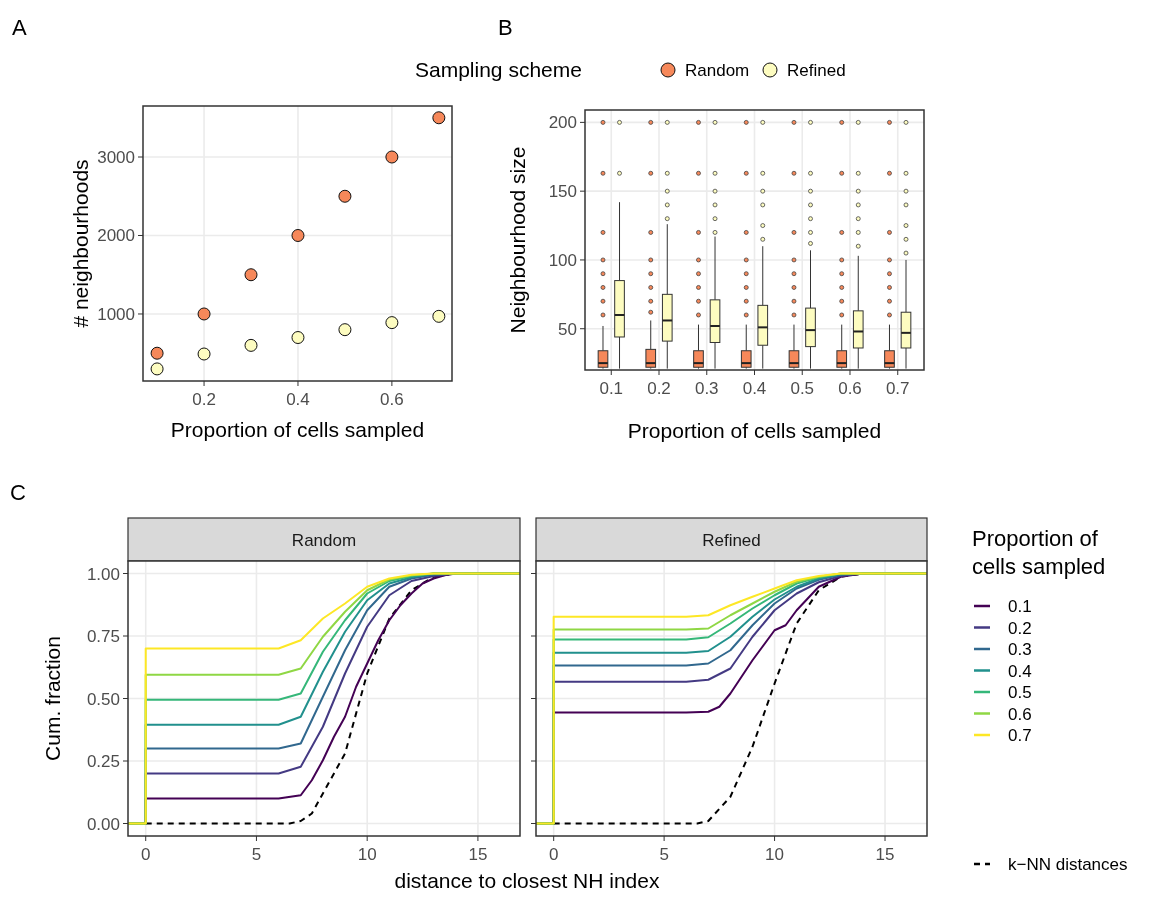 Image resolution: width=1173 pixels, height=900 pixels. I want to click on legend-label: 0.2, so click(1020, 628).